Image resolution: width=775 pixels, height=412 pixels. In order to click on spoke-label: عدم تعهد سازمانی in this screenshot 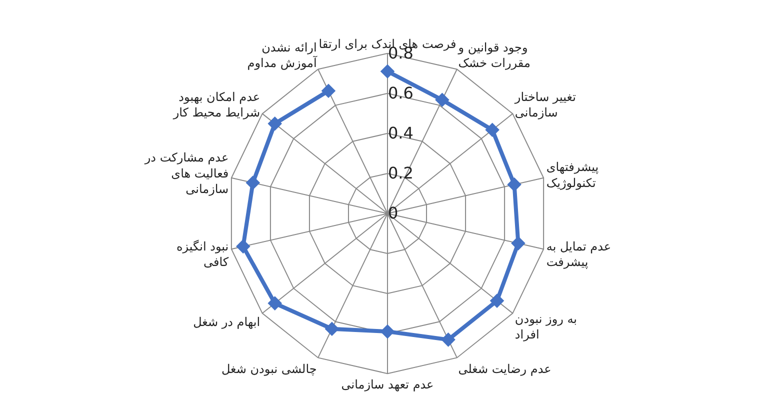, I will do `click(387, 384)`.